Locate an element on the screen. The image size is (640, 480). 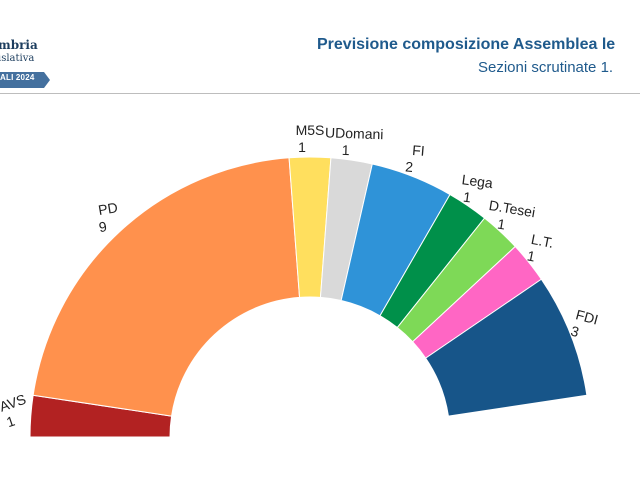
logo-ribbon-shape is located at coordinates (25, 80).